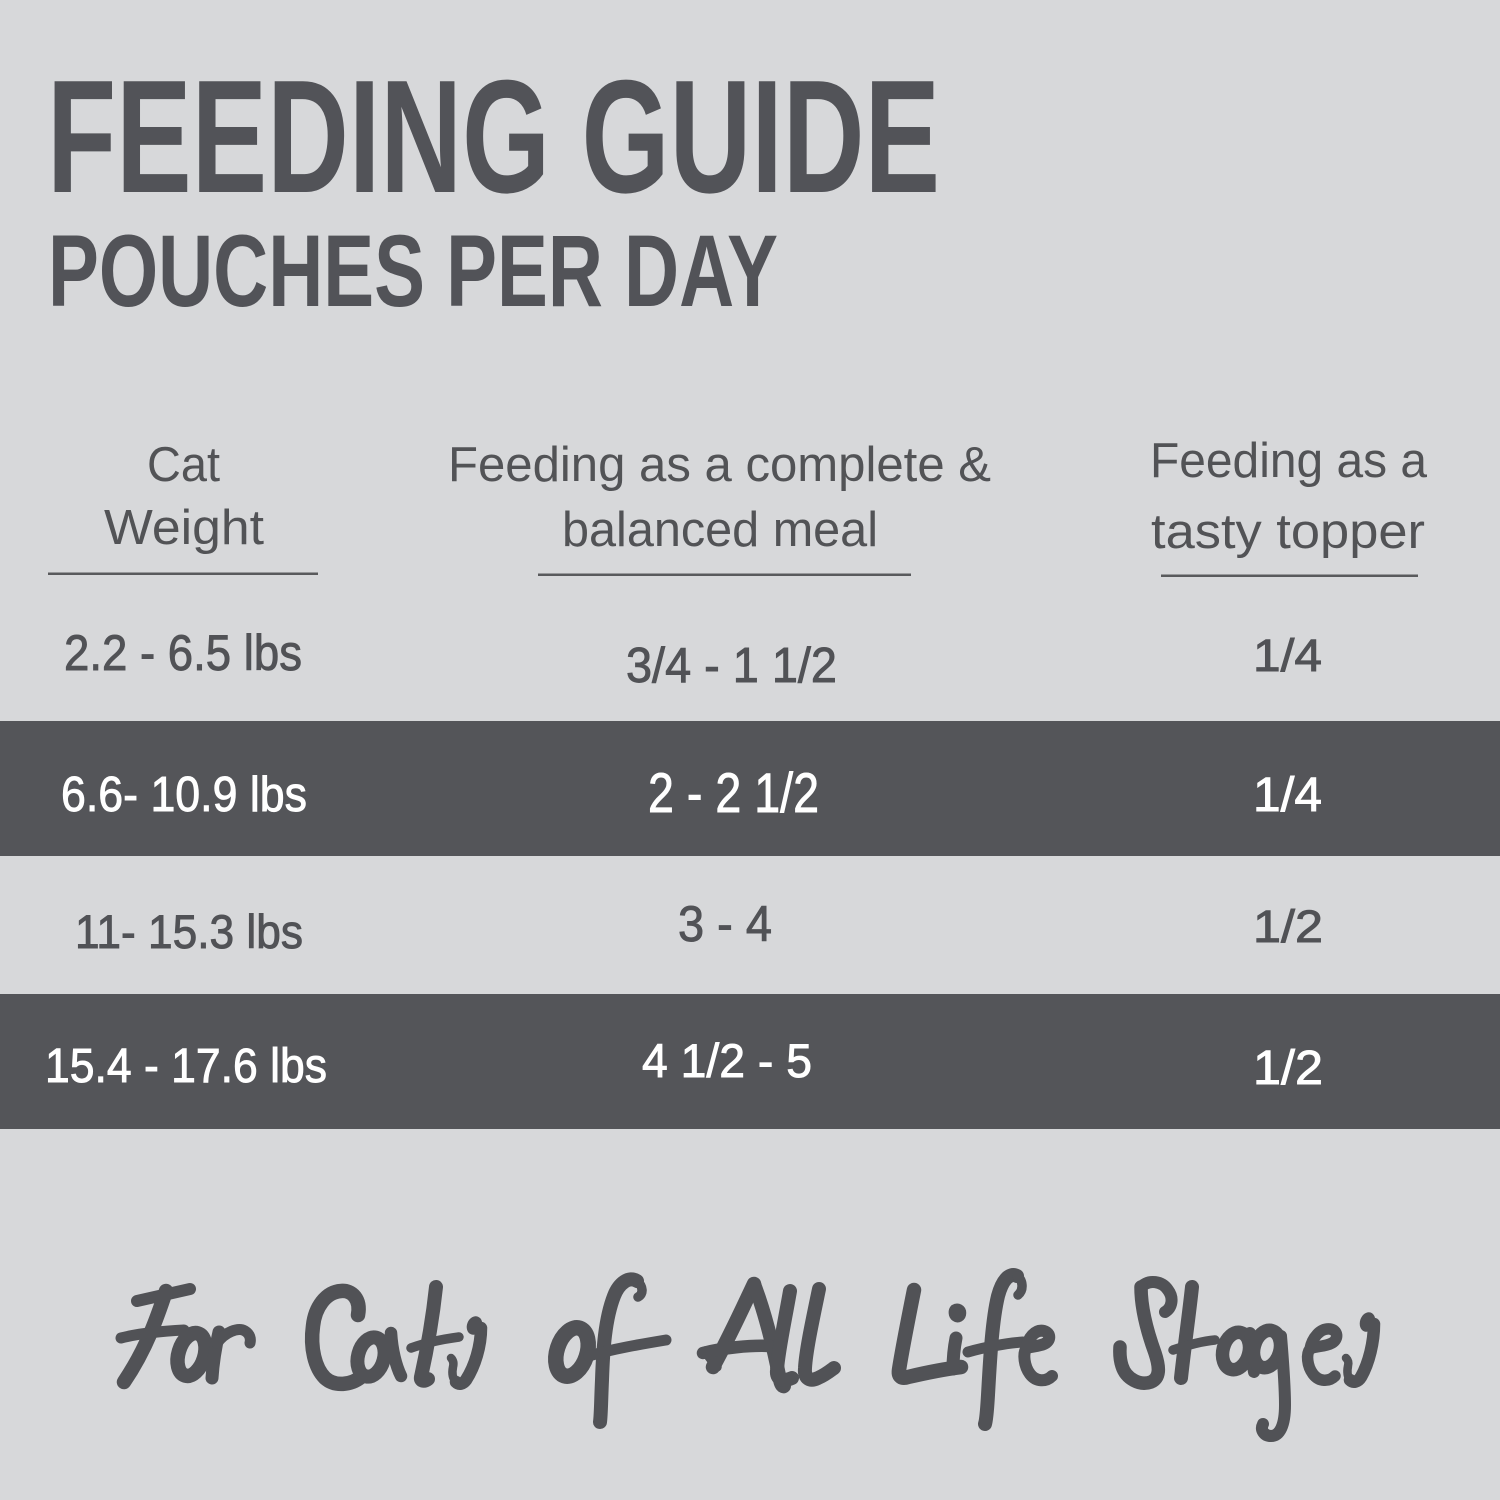  What do you see at coordinates (720, 530) in the screenshot?
I see `svg-text: balanced meal` at bounding box center [720, 530].